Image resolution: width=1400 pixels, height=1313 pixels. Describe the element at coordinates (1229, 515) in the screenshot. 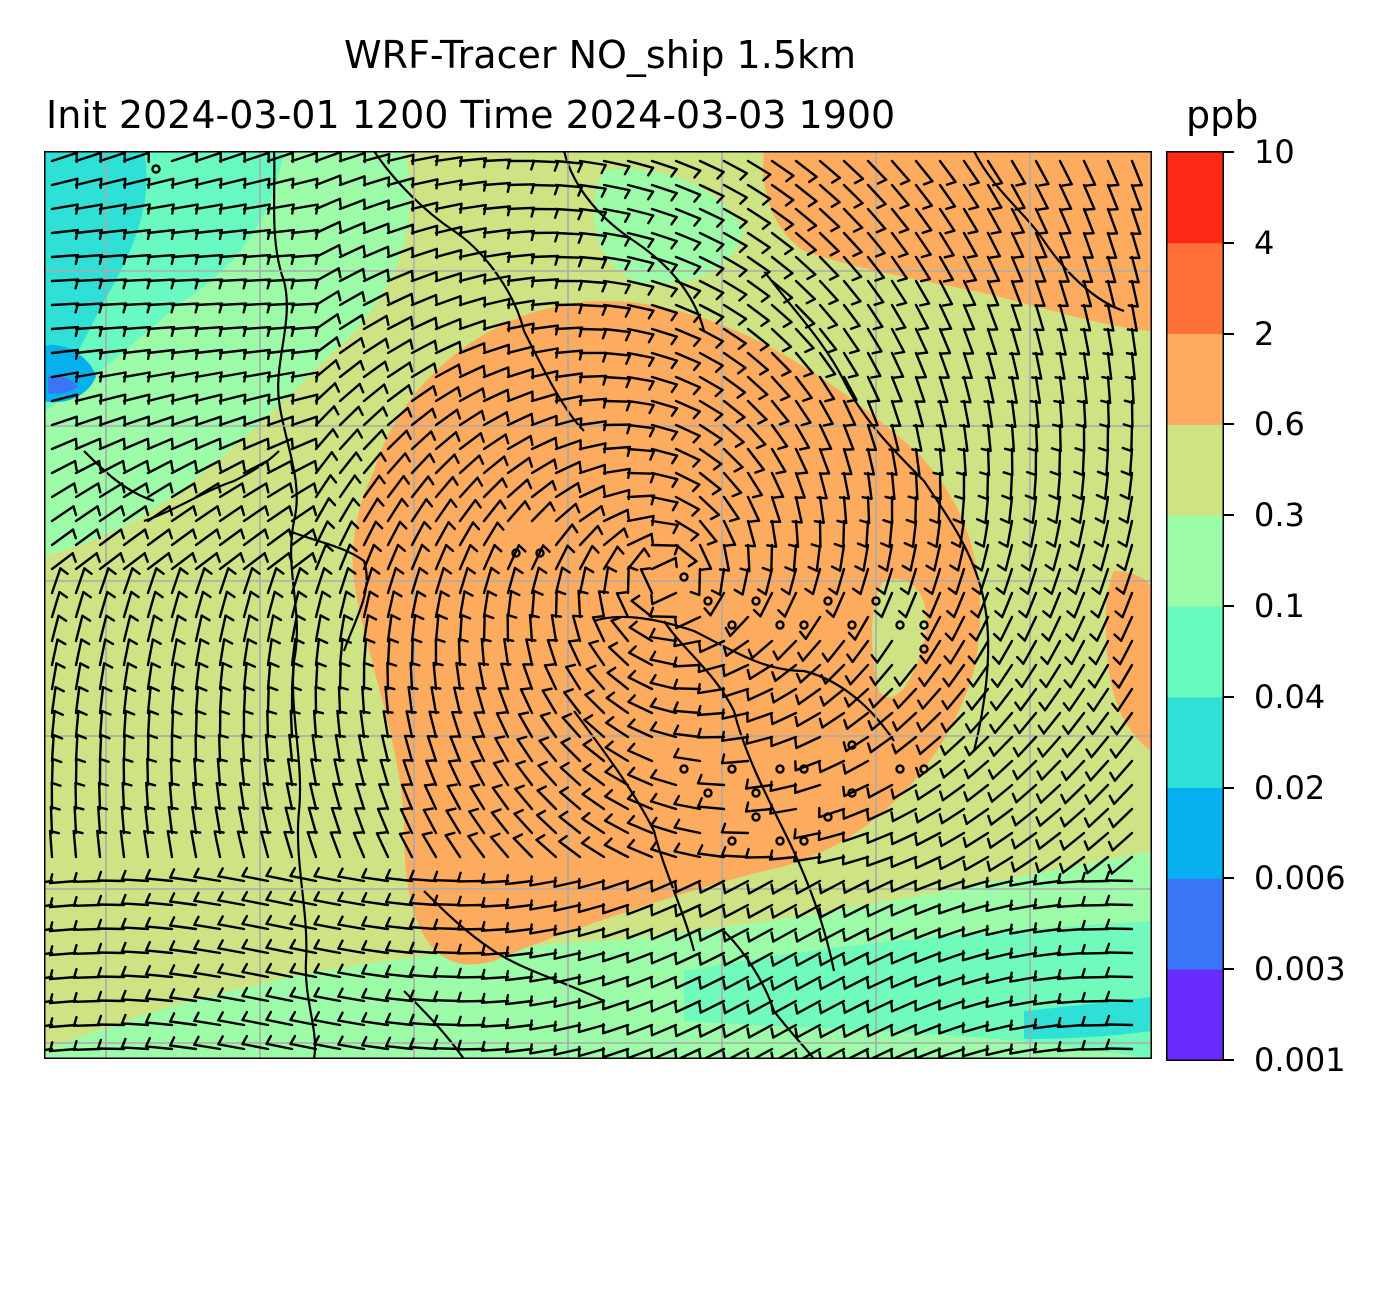

I see `colorbar-tick-mark` at that location.